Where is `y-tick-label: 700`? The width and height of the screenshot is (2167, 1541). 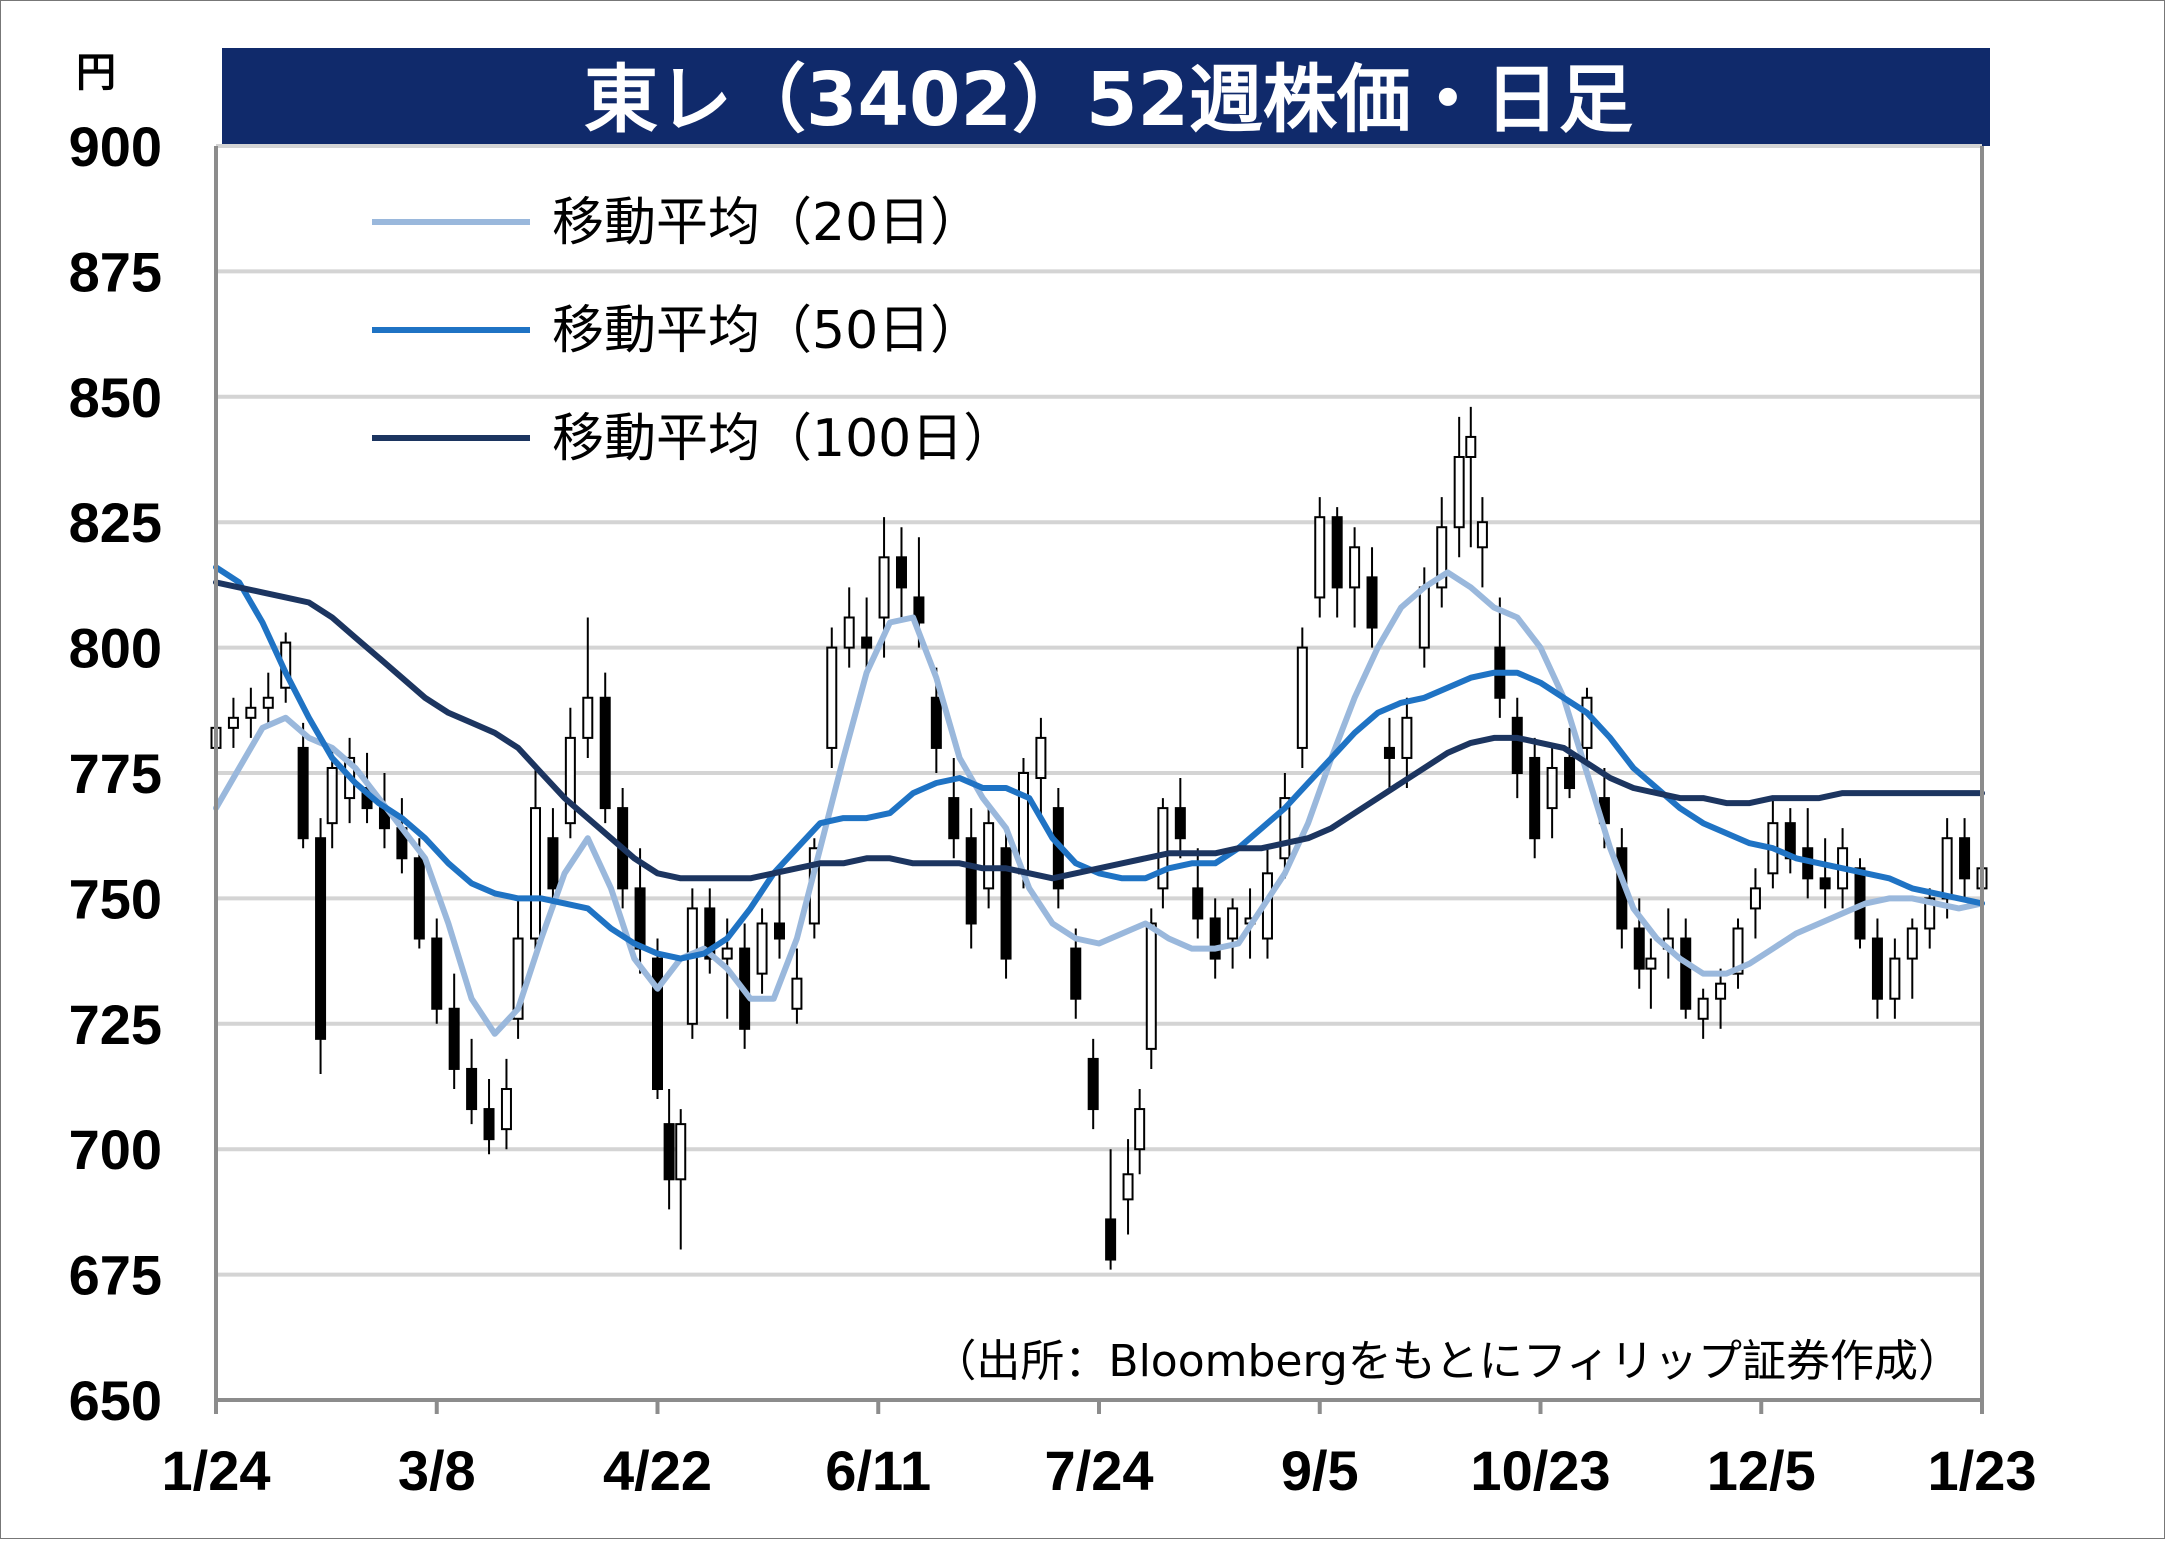 y-tick-label: 700 is located at coordinates (115, 1149).